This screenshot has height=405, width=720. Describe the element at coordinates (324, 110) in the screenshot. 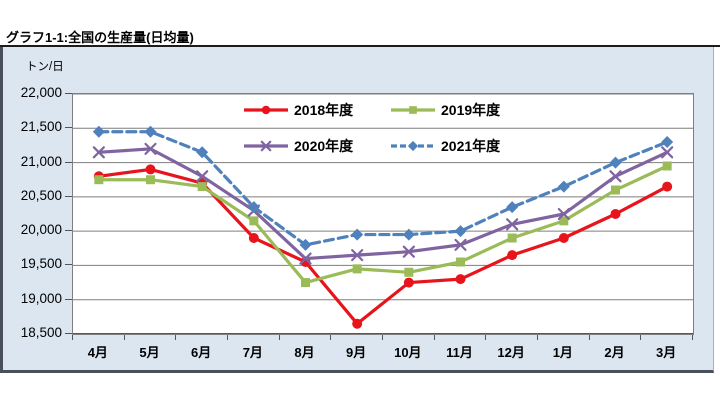

I see `legend-label: 2018年度` at that location.